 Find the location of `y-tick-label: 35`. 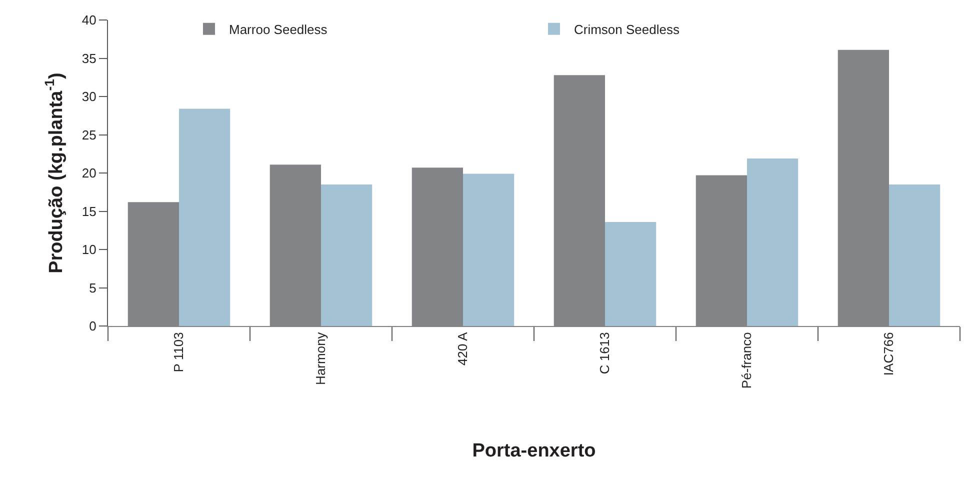

y-tick-label: 35 is located at coordinates (89, 58).